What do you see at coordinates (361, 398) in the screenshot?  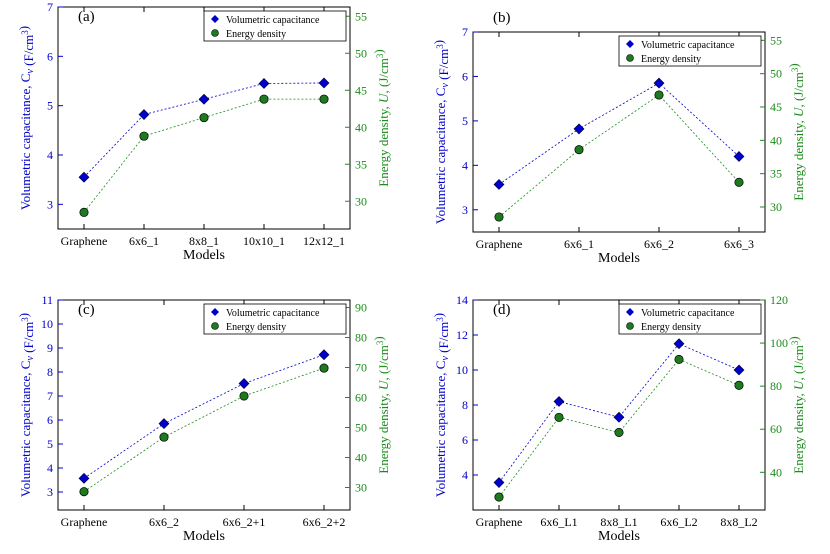 I see `ytick-right-label: 60` at bounding box center [361, 398].